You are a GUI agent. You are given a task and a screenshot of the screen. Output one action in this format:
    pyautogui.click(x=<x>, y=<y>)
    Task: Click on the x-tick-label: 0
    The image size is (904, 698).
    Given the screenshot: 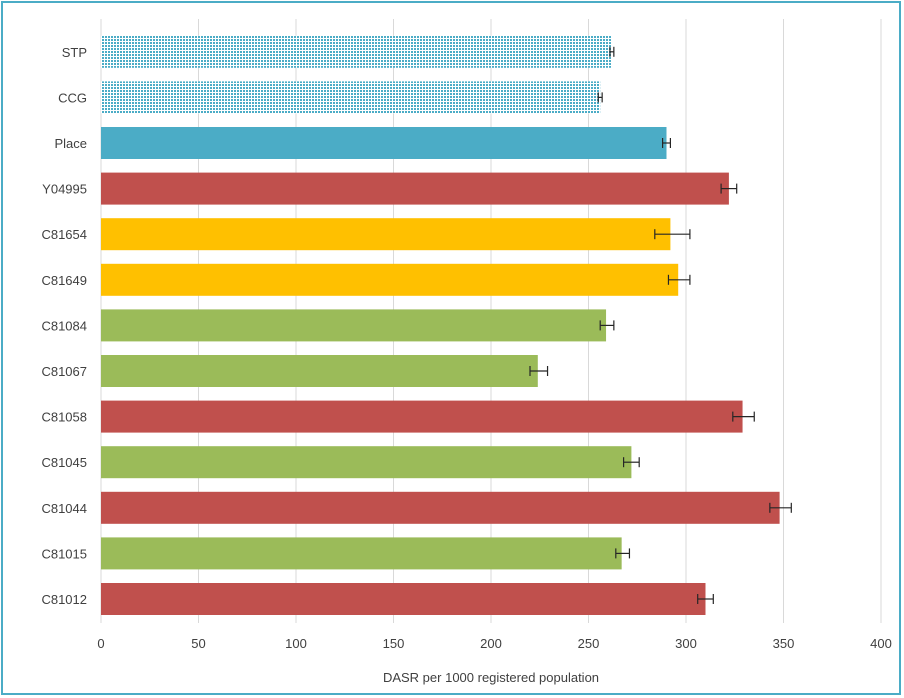 What is the action you would take?
    pyautogui.click(x=100, y=643)
    